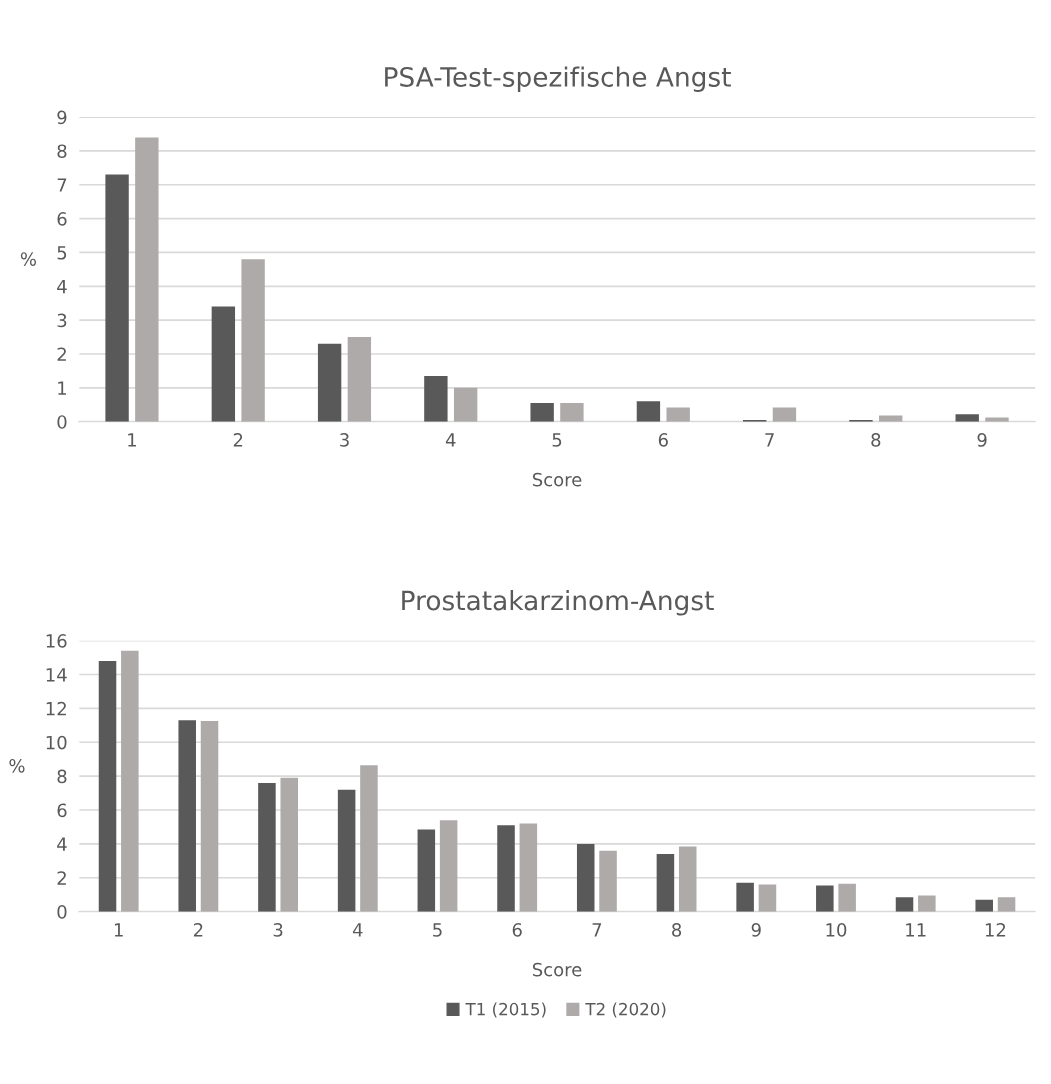  I want to click on x-tick-label: 11, so click(916, 930).